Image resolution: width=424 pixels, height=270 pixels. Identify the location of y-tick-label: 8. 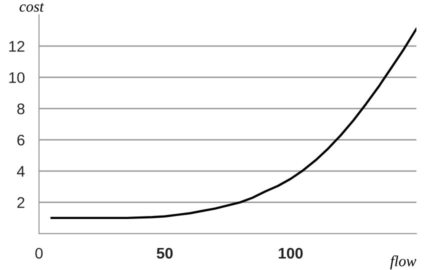
(20, 108).